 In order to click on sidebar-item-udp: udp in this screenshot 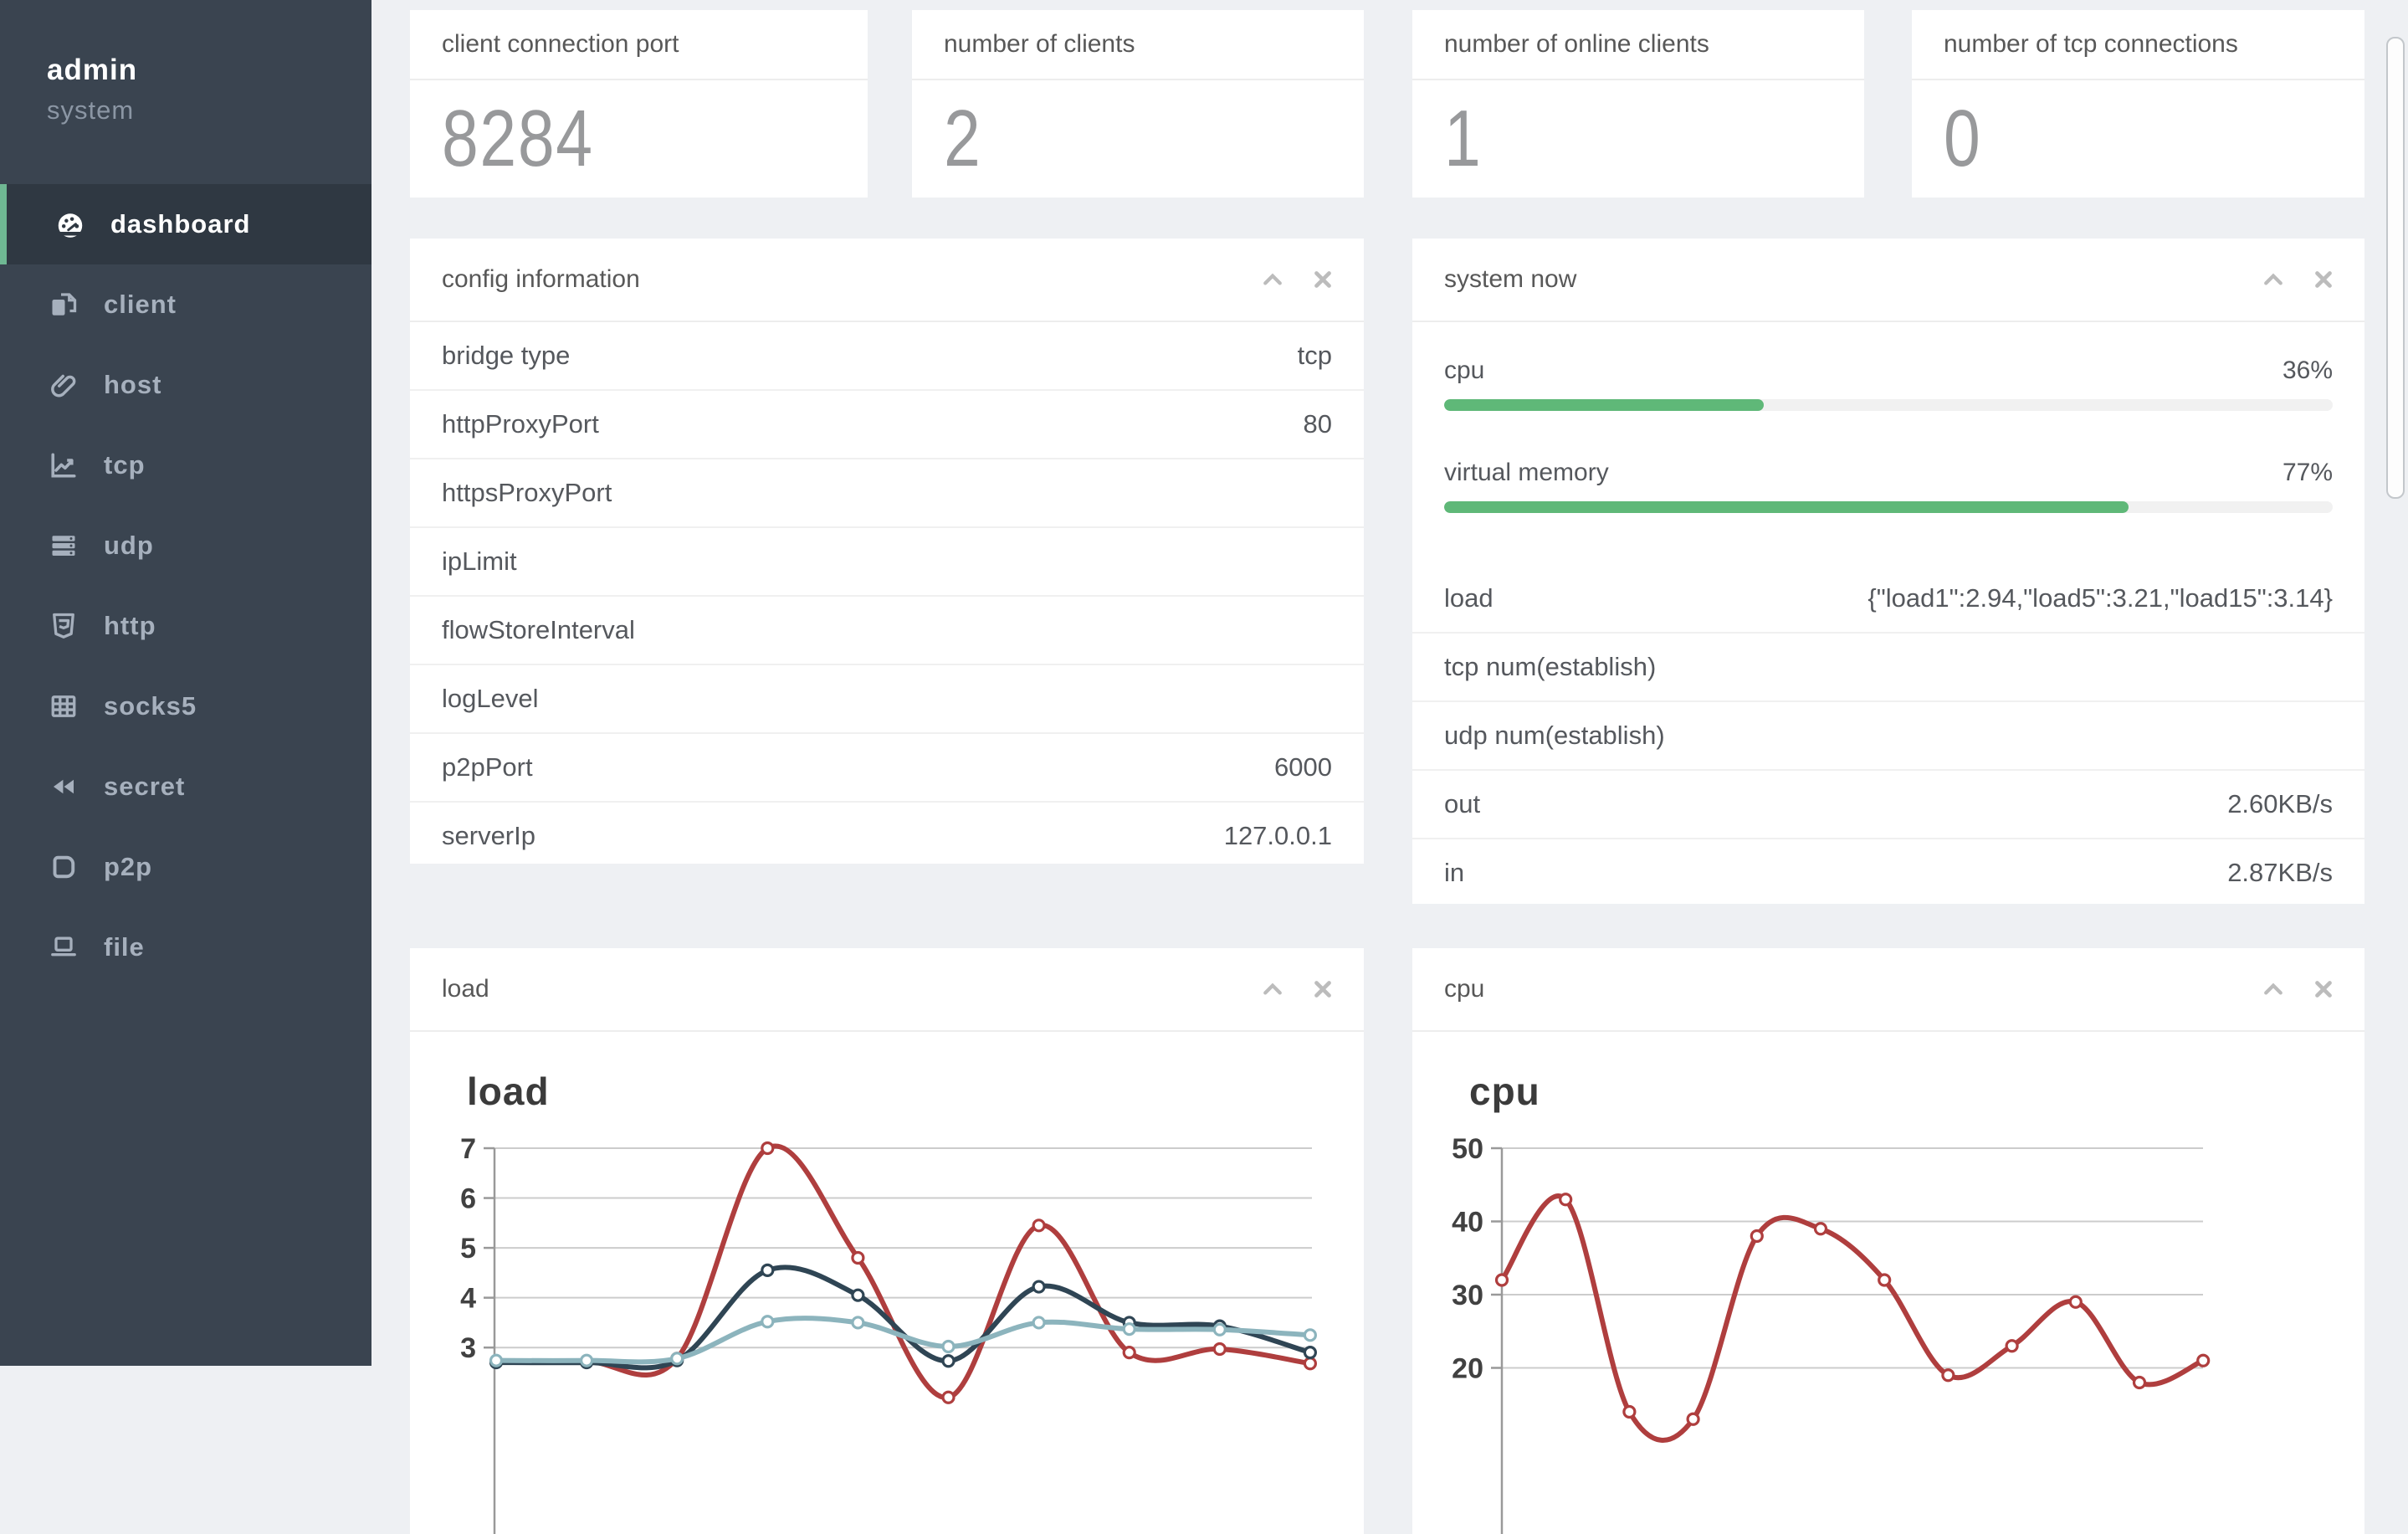, I will do `click(185, 545)`.